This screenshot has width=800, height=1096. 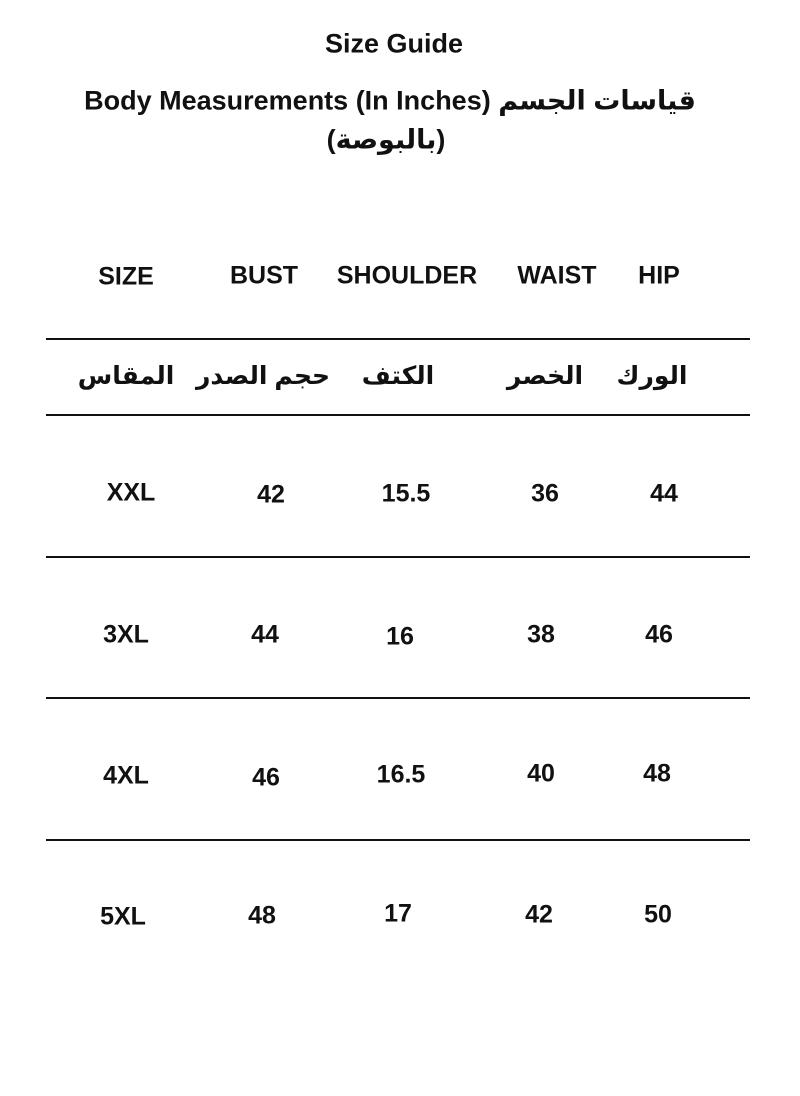 I want to click on header-size: SIZE, so click(x=126, y=276).